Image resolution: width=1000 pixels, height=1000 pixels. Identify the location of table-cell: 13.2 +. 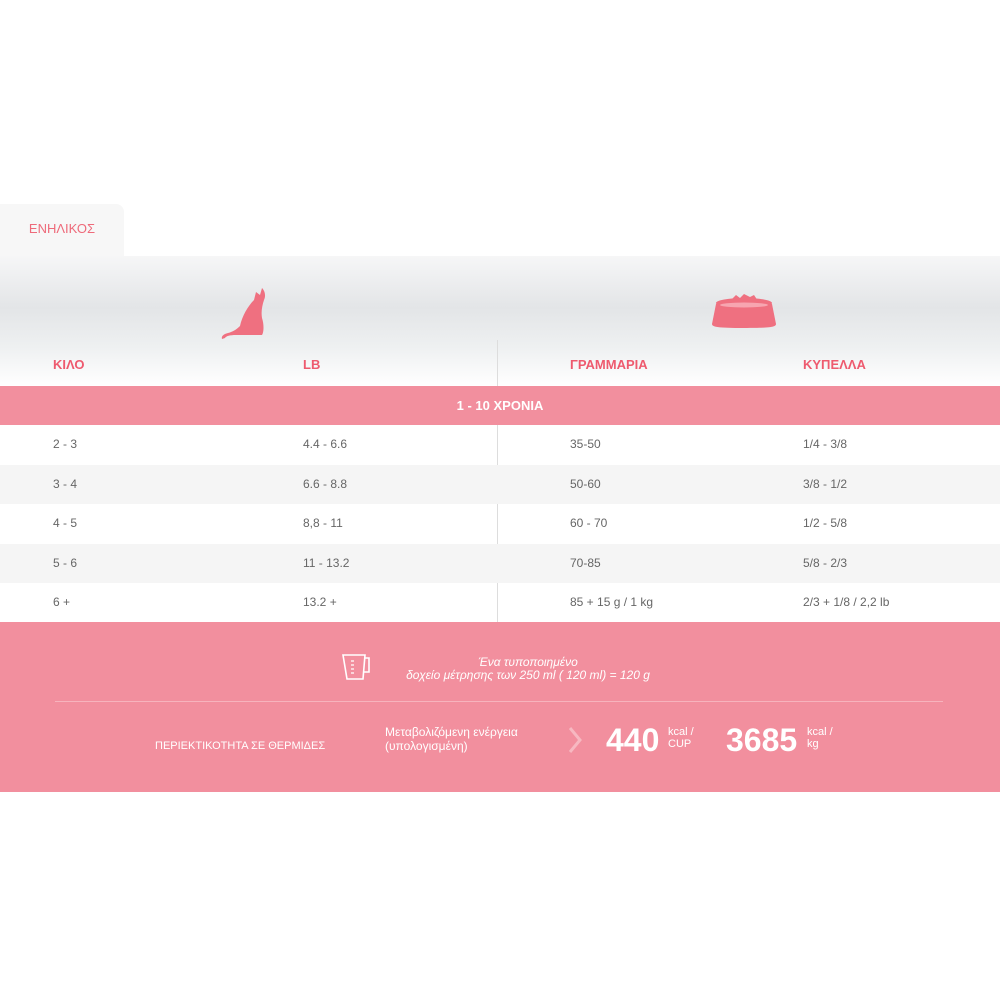
(320, 602).